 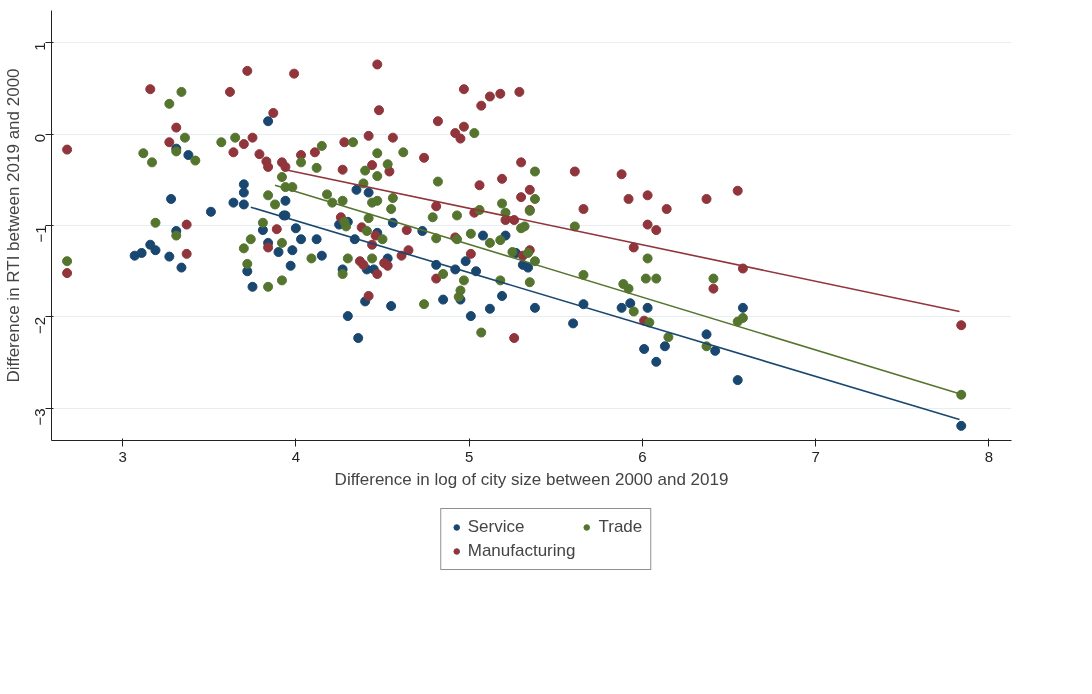 What do you see at coordinates (40, 138) in the screenshot?
I see `y-tick-label: 0` at bounding box center [40, 138].